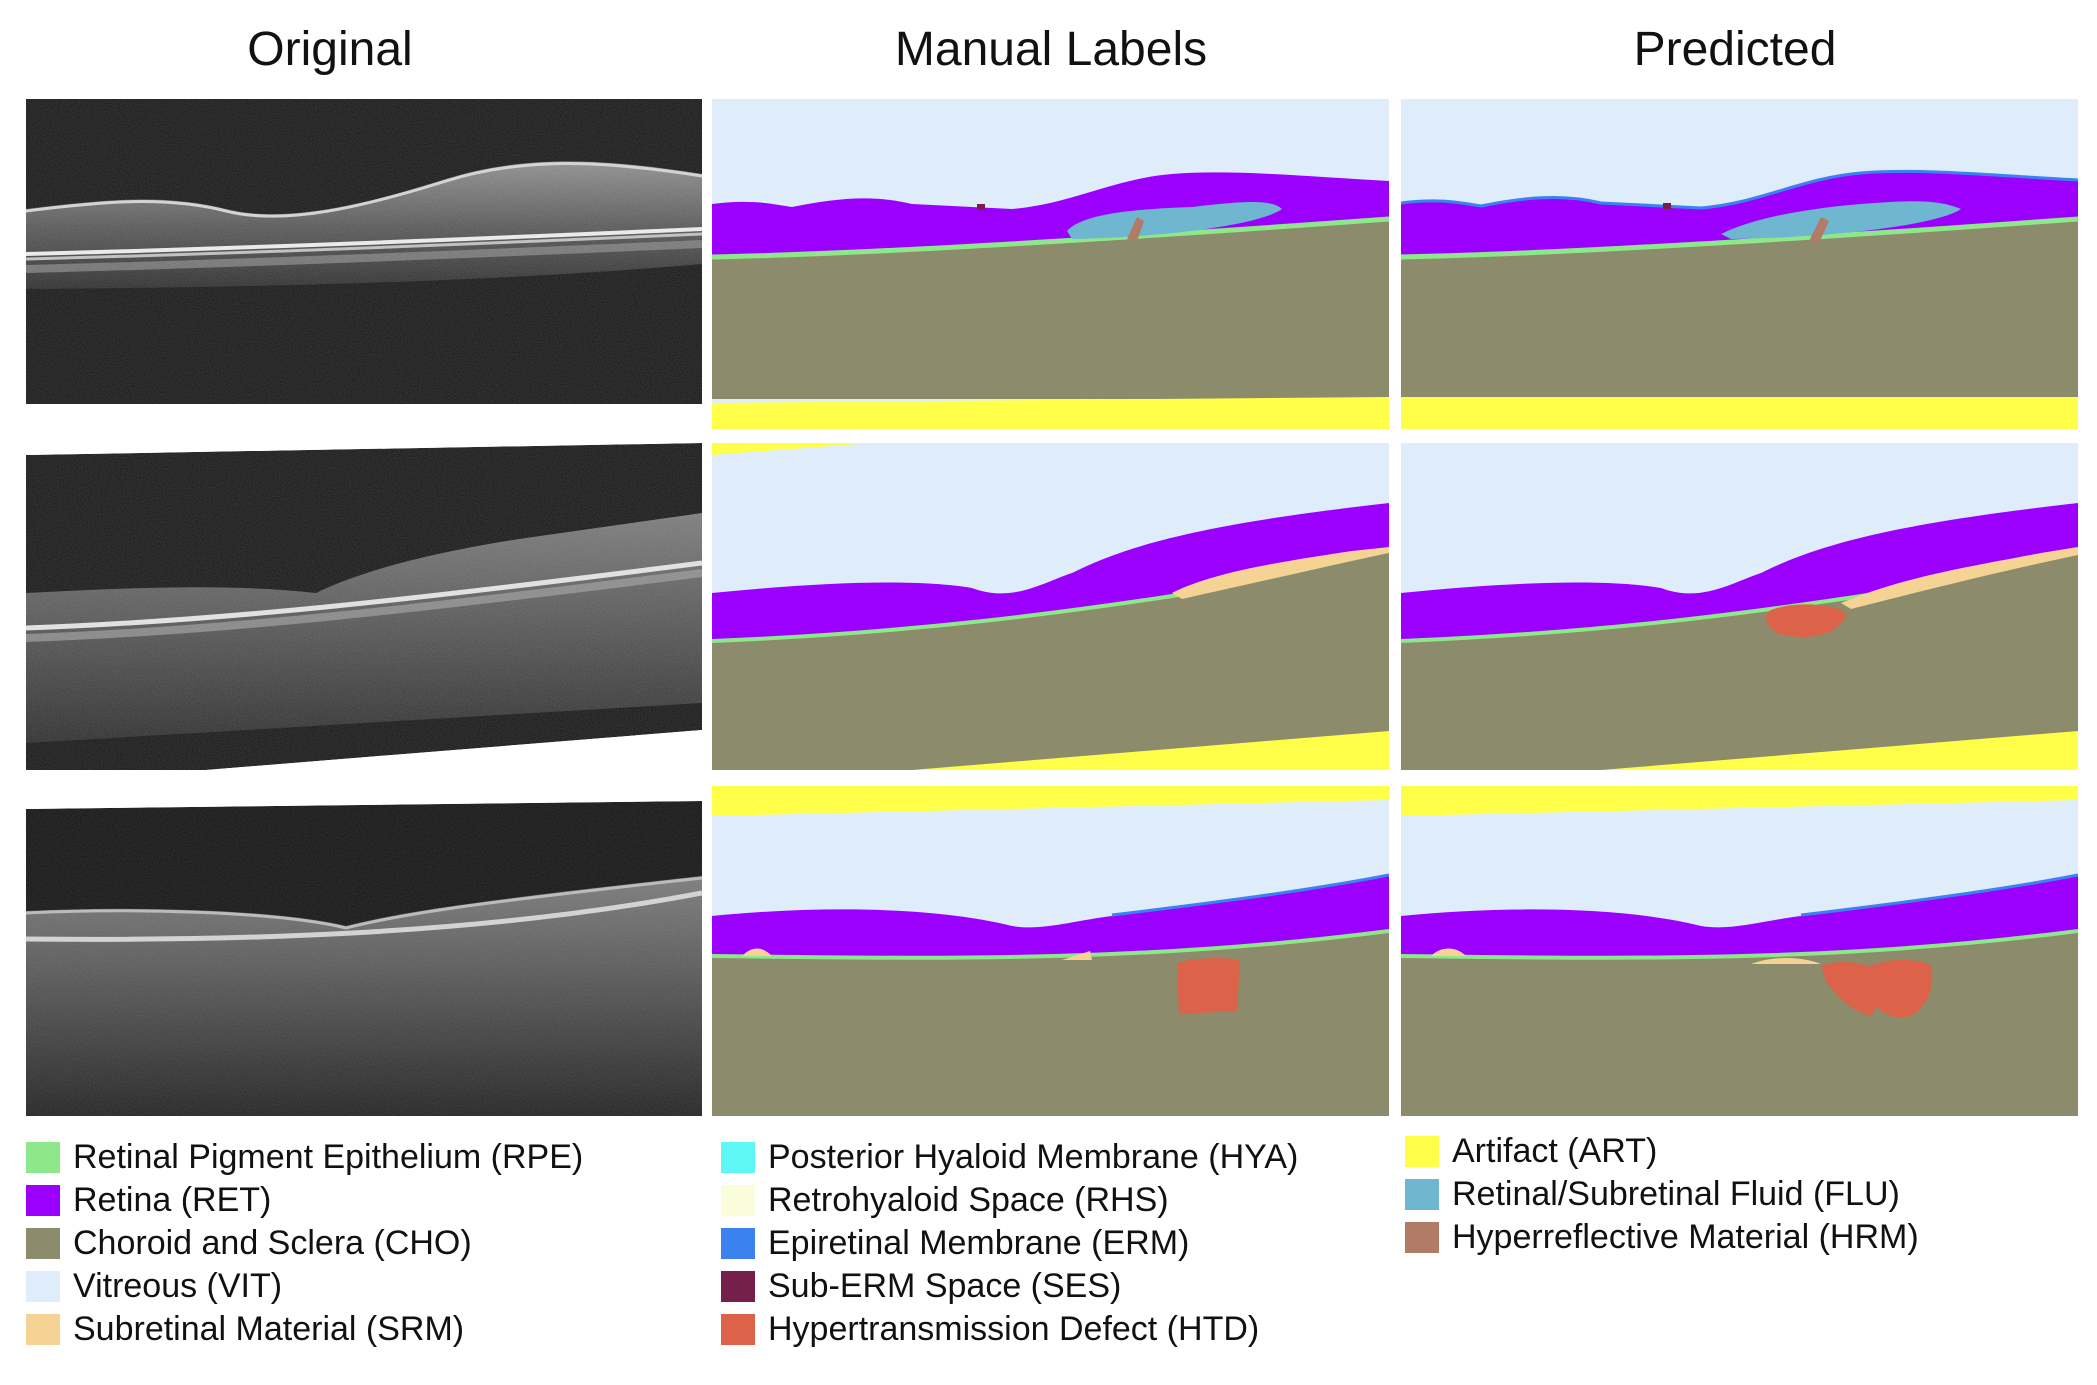 This screenshot has width=2097, height=1385. What do you see at coordinates (1422, 1237) in the screenshot?
I see `legend-swatch-hrm` at bounding box center [1422, 1237].